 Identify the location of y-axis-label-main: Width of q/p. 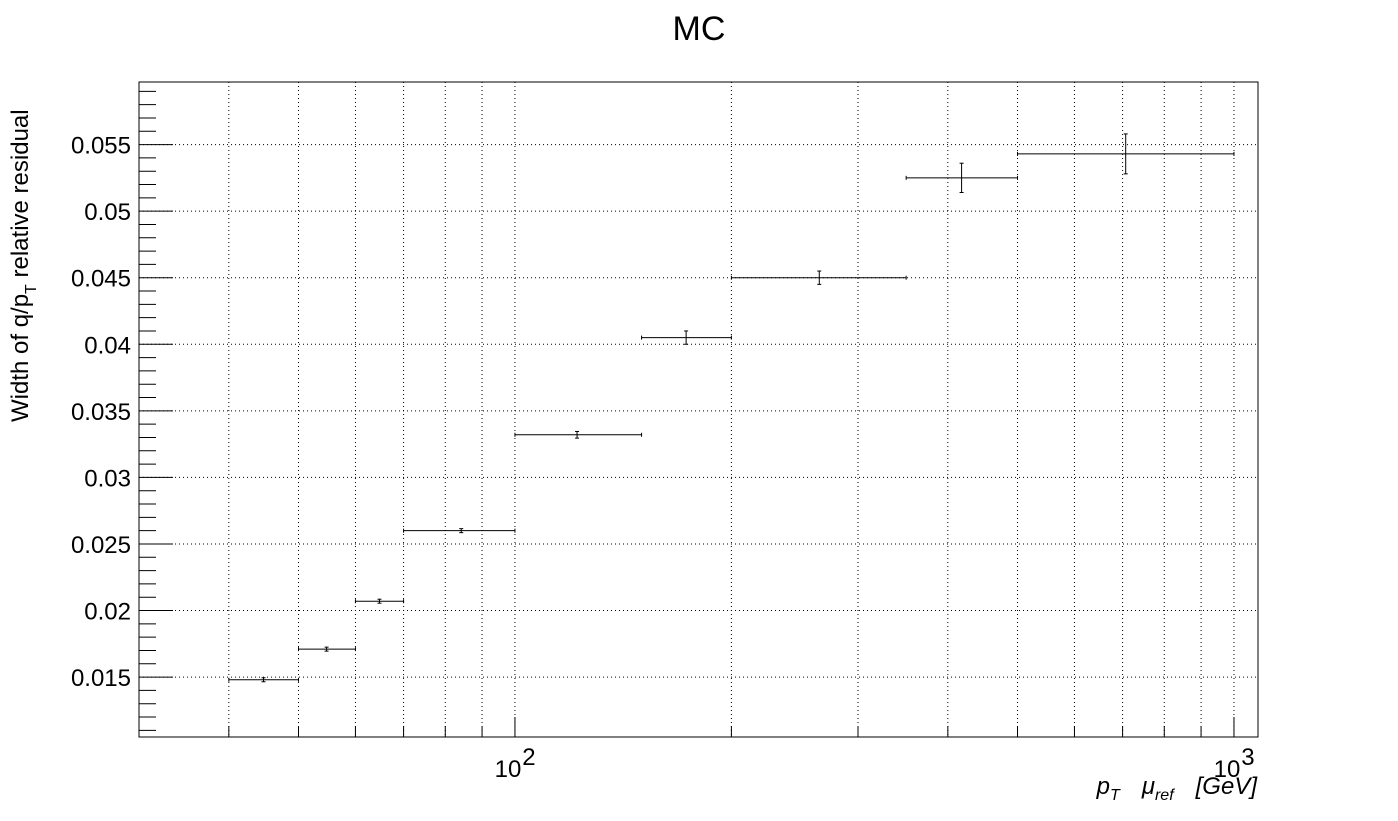
(20, 358).